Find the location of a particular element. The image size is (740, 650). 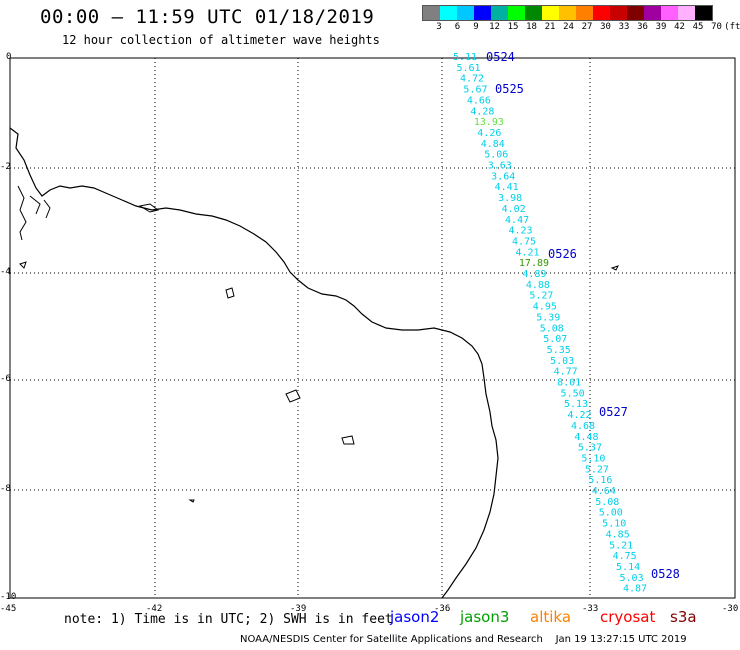

wave-height-value: 4.84 is located at coordinates (493, 144).